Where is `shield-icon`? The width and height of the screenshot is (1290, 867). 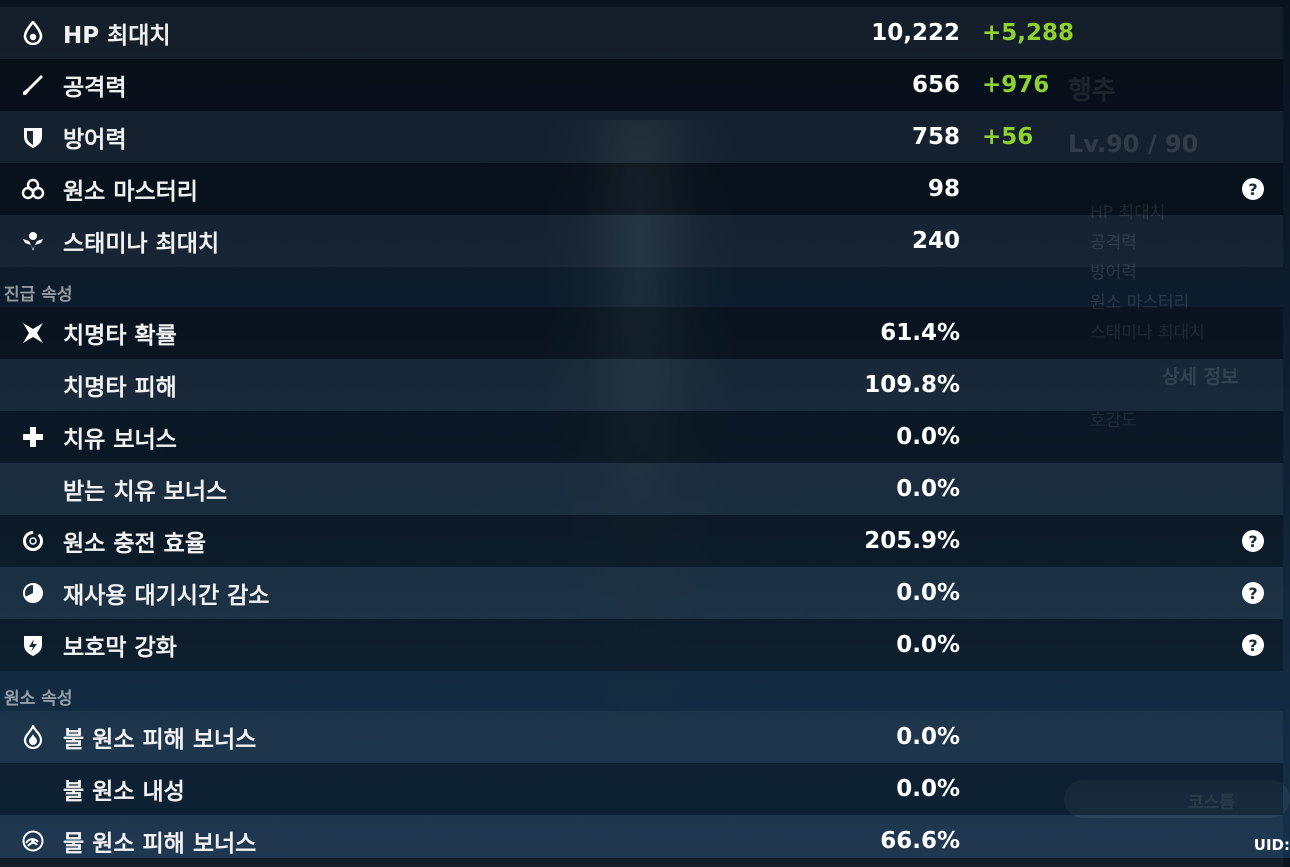 shield-icon is located at coordinates (33, 137).